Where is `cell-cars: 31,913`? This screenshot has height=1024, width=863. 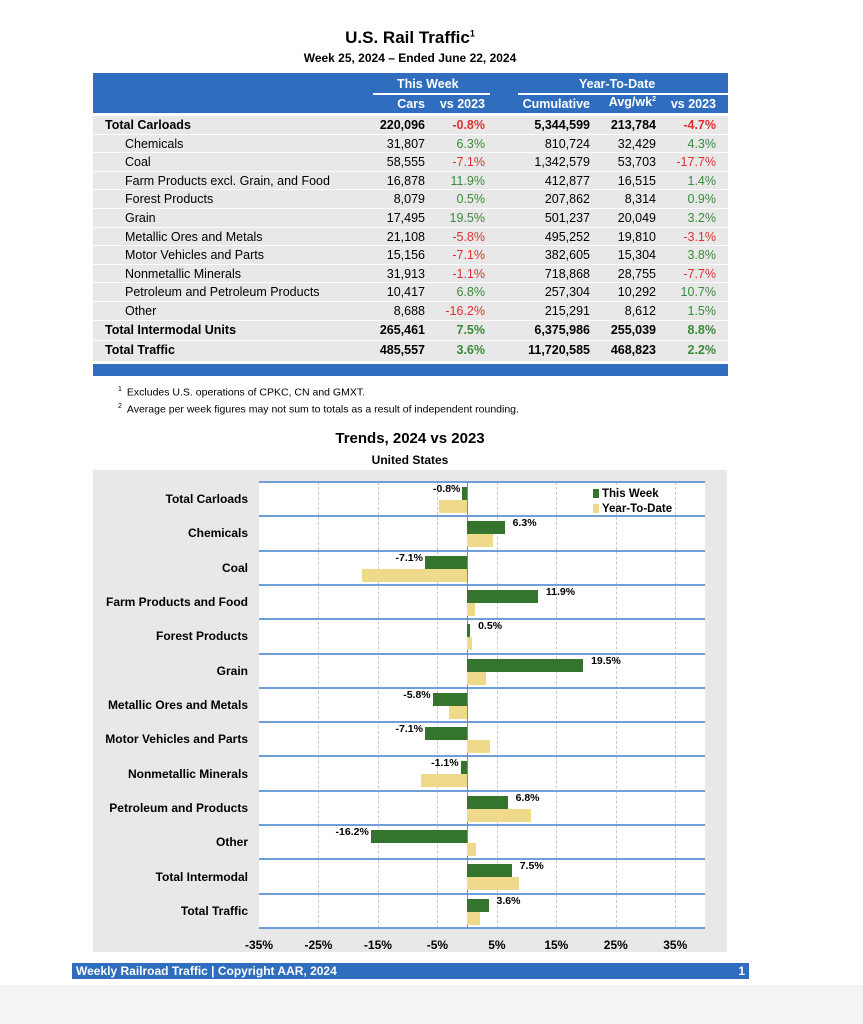
cell-cars: 31,913 is located at coordinates (405, 273).